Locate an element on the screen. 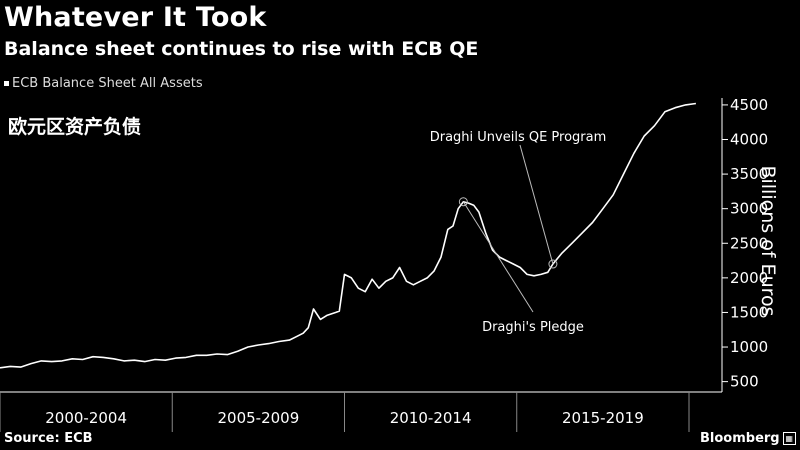 The image size is (800, 450). x-axis: 2000-2004 2005-2009 2010-2014 2015-2019 is located at coordinates (361, 411).